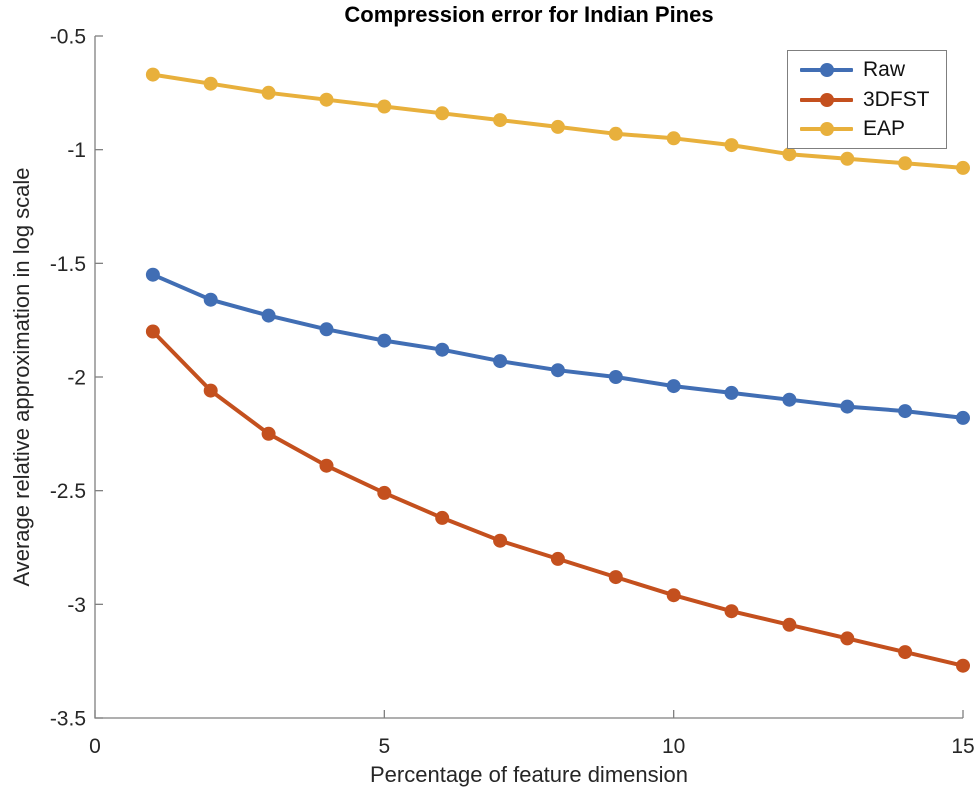  Describe the element at coordinates (95, 746) in the screenshot. I see `x-tick-label: 0` at that location.